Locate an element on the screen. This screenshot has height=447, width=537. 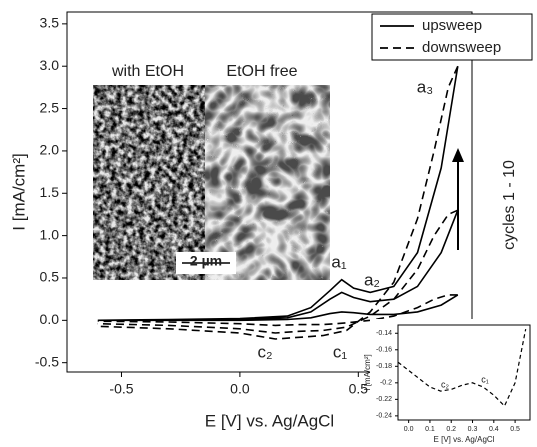
annotation: cycles 1 - 10 is located at coordinates (509, 205).